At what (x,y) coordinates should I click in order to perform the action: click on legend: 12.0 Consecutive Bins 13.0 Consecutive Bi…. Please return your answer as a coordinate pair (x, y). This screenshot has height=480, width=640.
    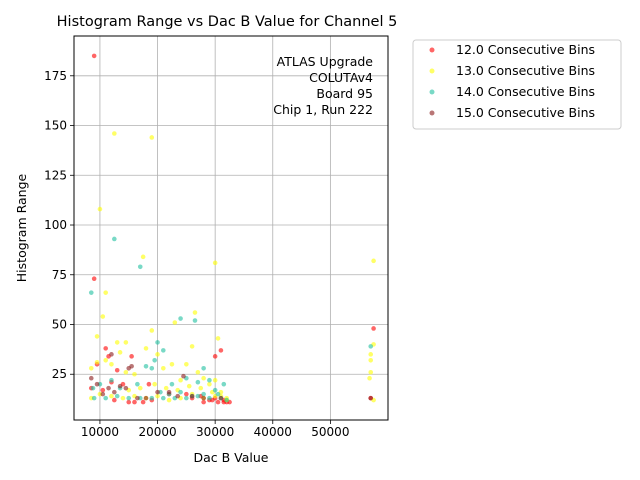
    Looking at the image, I should click on (517, 84).